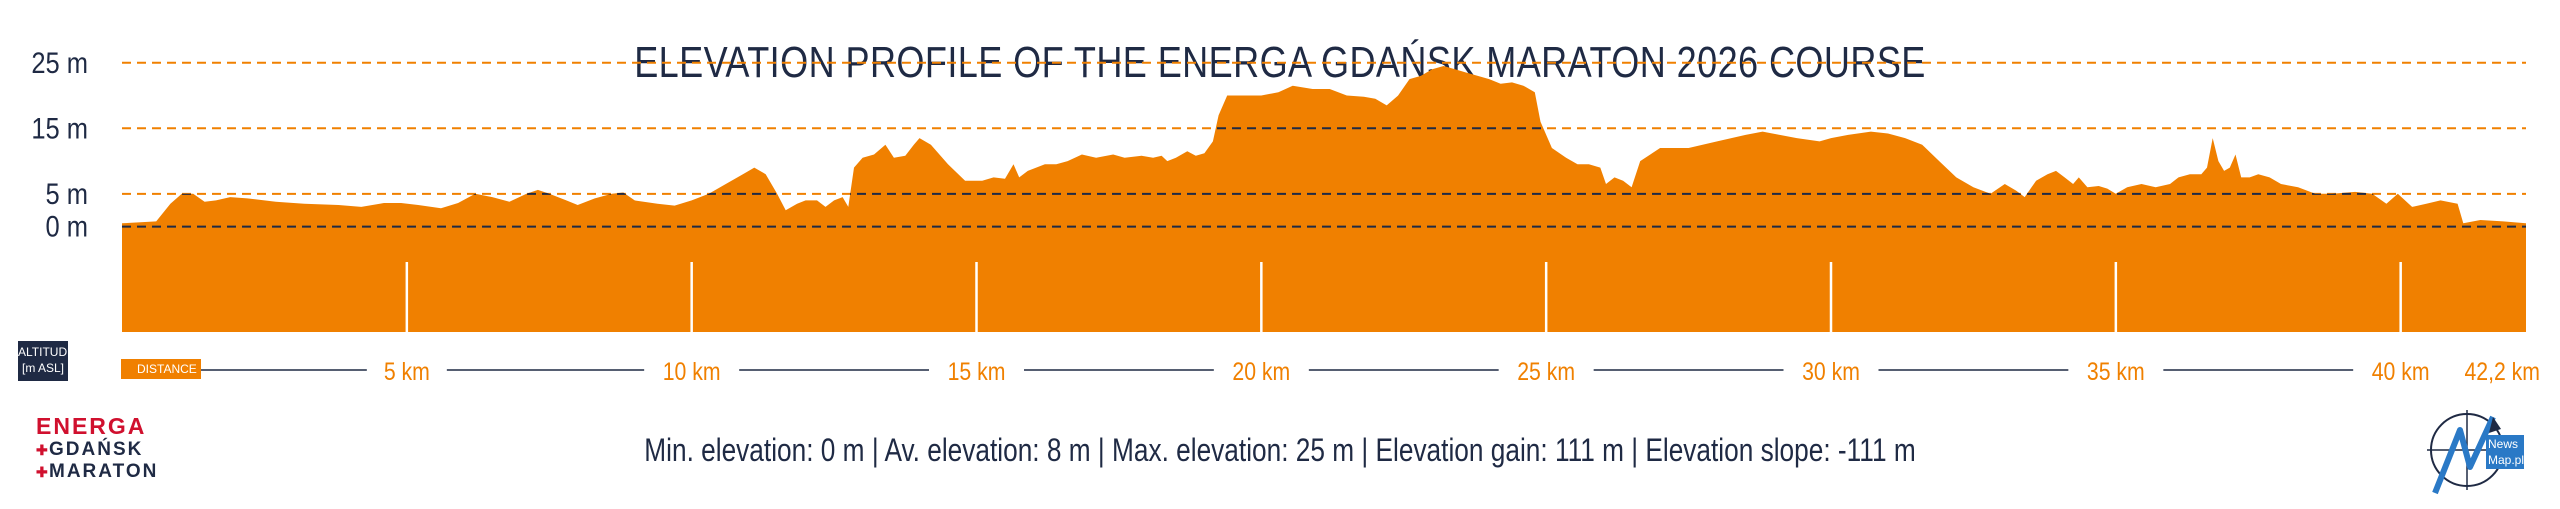 The image size is (2560, 509). I want to click on distance-badge: DISTANCE, so click(161, 369).